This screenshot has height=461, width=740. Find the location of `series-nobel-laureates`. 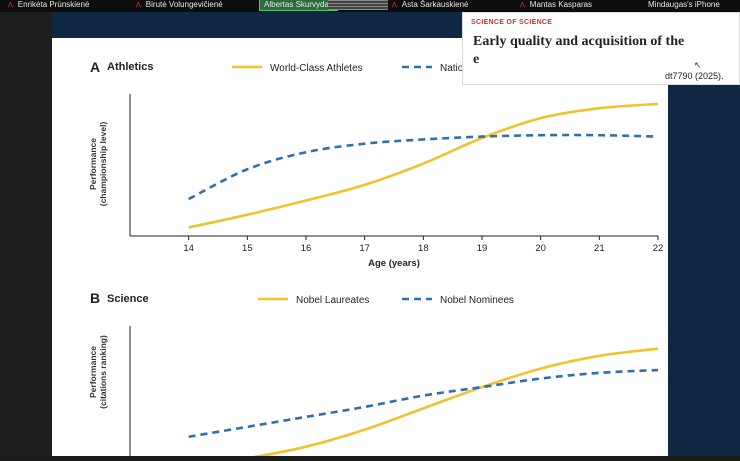

series-nobel-laureates is located at coordinates (436, 404).